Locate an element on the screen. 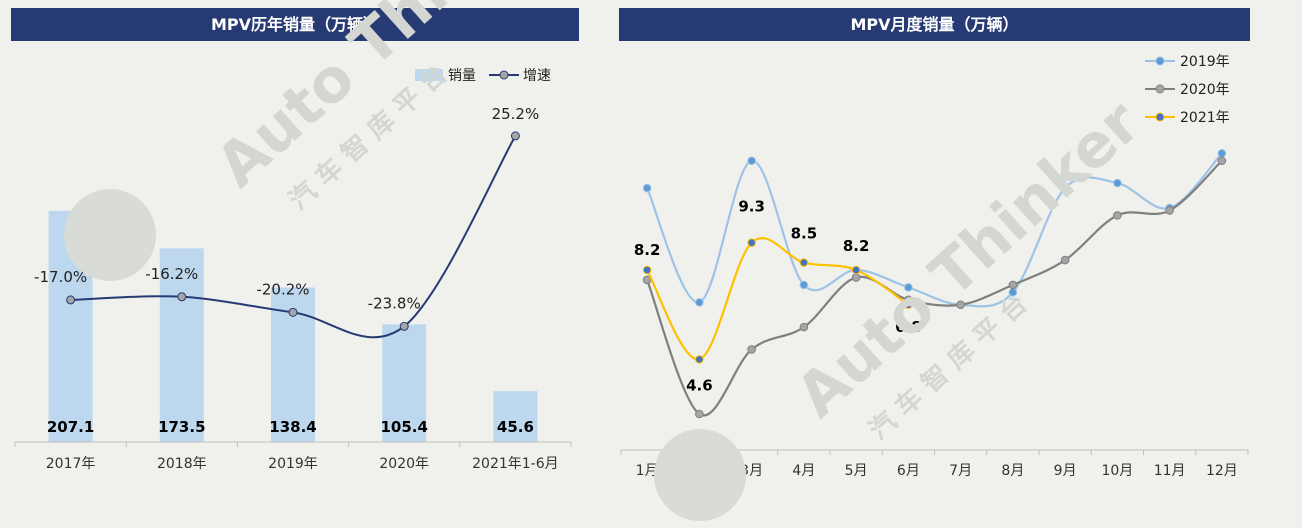 This screenshot has height=528, width=1302. x-tick-label: 1月 is located at coordinates (647, 471).